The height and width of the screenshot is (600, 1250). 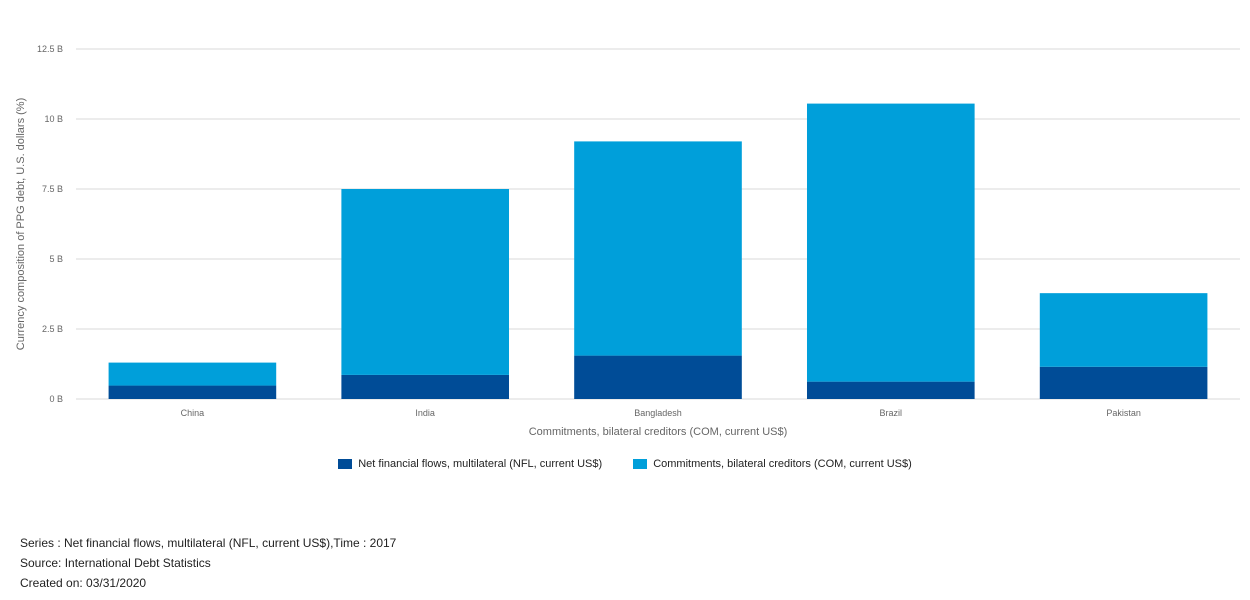 What do you see at coordinates (193, 413) in the screenshot?
I see `x-tick-label: China` at bounding box center [193, 413].